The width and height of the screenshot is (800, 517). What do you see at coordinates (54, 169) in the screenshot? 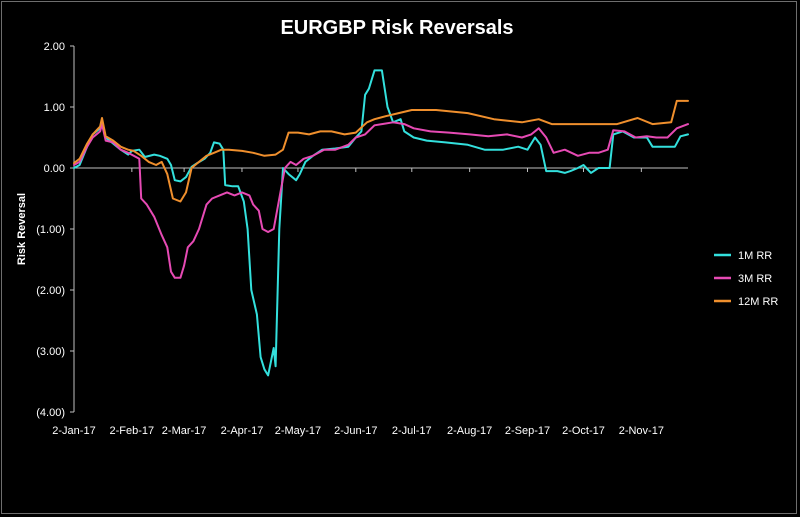
I see `y-tick-label: 0.00` at bounding box center [54, 169].